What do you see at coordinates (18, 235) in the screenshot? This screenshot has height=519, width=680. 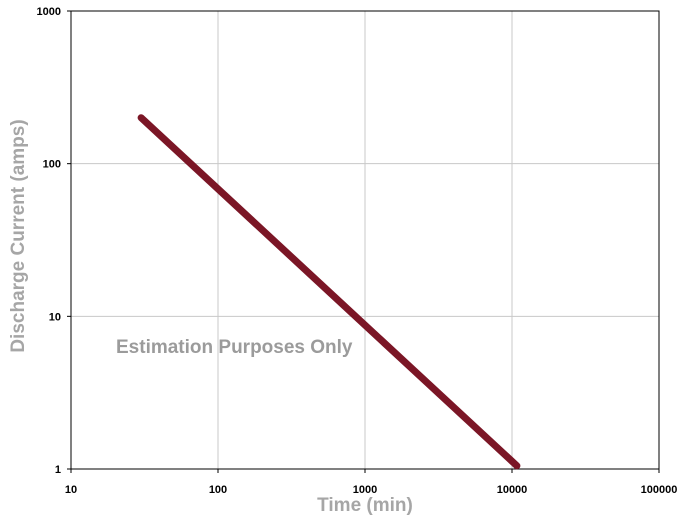 I see `y-axis-title: Discharge Current (amps)` at bounding box center [18, 235].